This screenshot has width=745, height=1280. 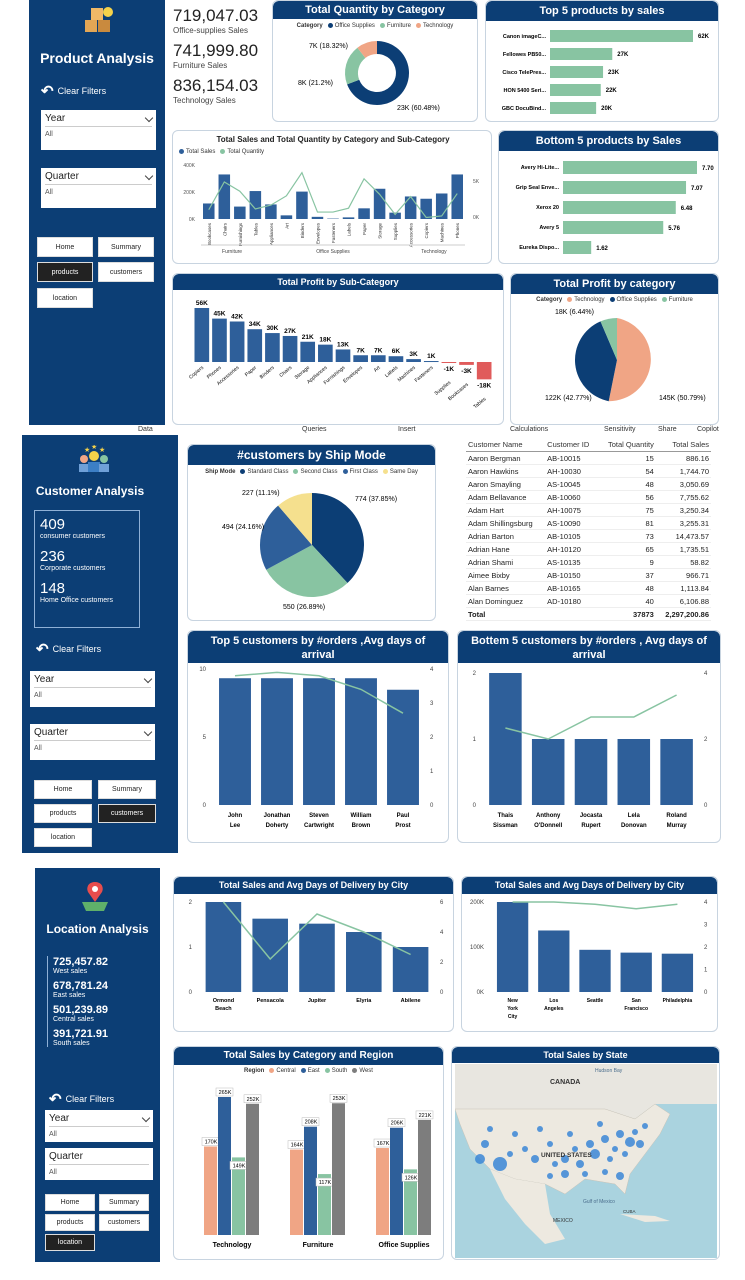 What do you see at coordinates (683, 445) in the screenshot?
I see `column-header: Total Sales` at bounding box center [683, 445].